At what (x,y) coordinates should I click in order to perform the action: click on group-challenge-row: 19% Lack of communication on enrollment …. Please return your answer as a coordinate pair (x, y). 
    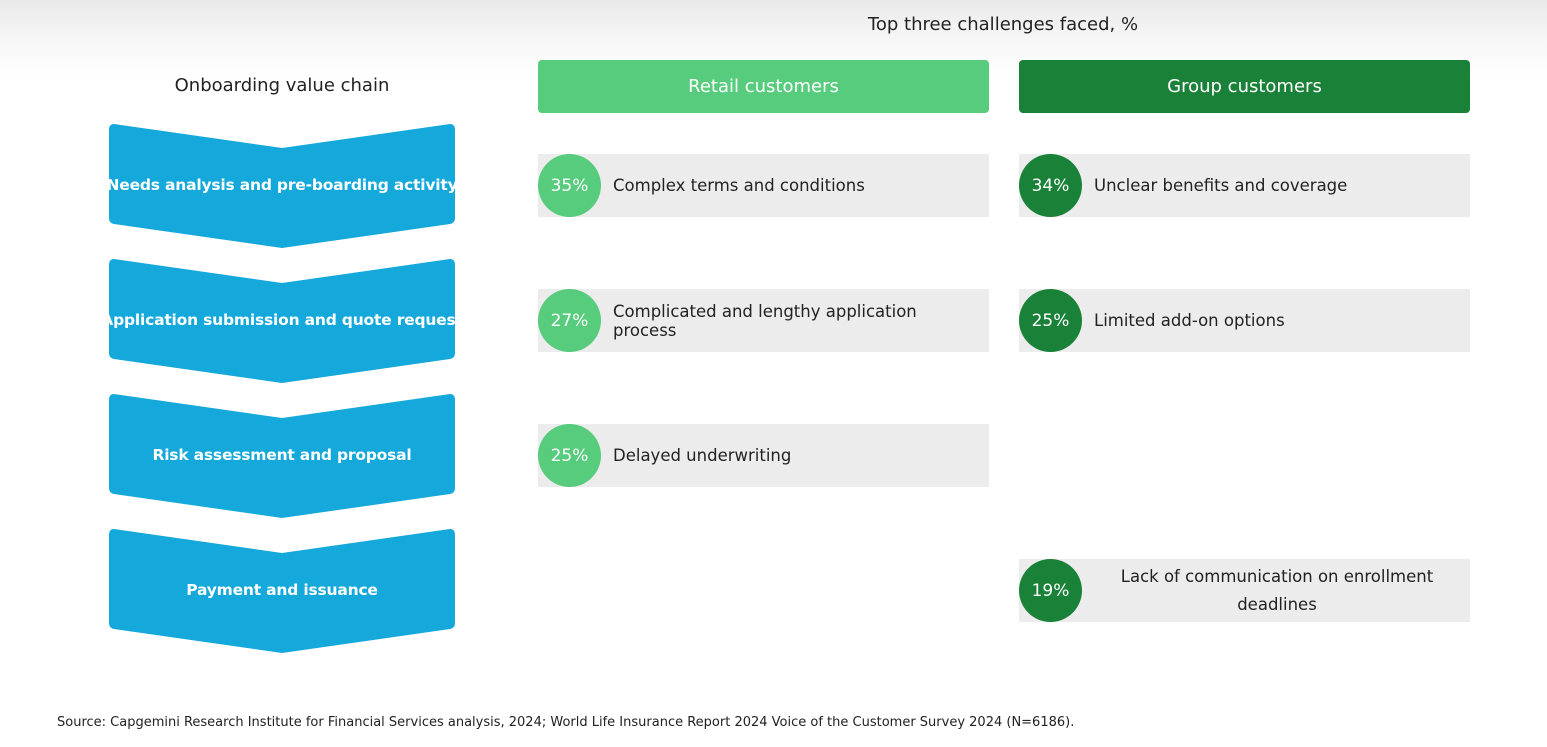
    Looking at the image, I should click on (1244, 590).